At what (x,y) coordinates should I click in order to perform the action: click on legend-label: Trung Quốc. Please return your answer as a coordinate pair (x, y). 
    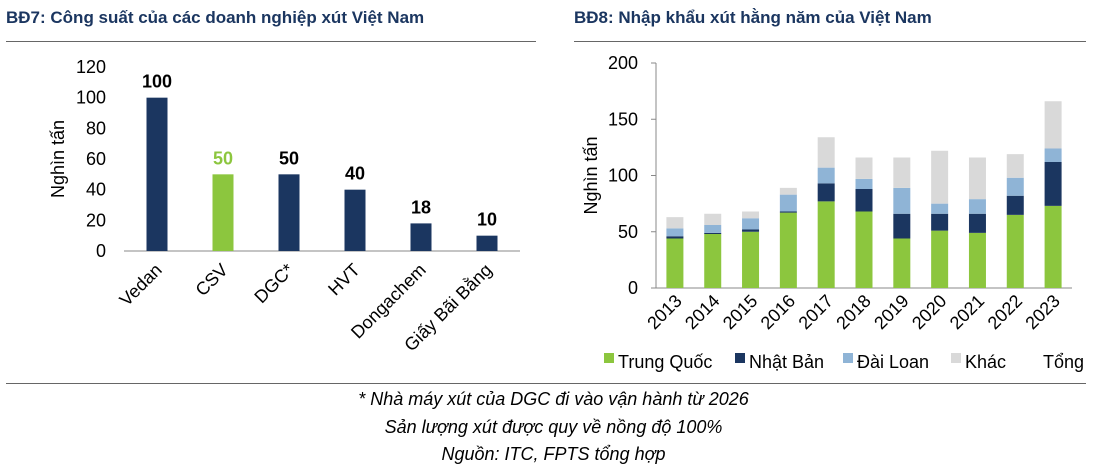
    Looking at the image, I should click on (665, 362).